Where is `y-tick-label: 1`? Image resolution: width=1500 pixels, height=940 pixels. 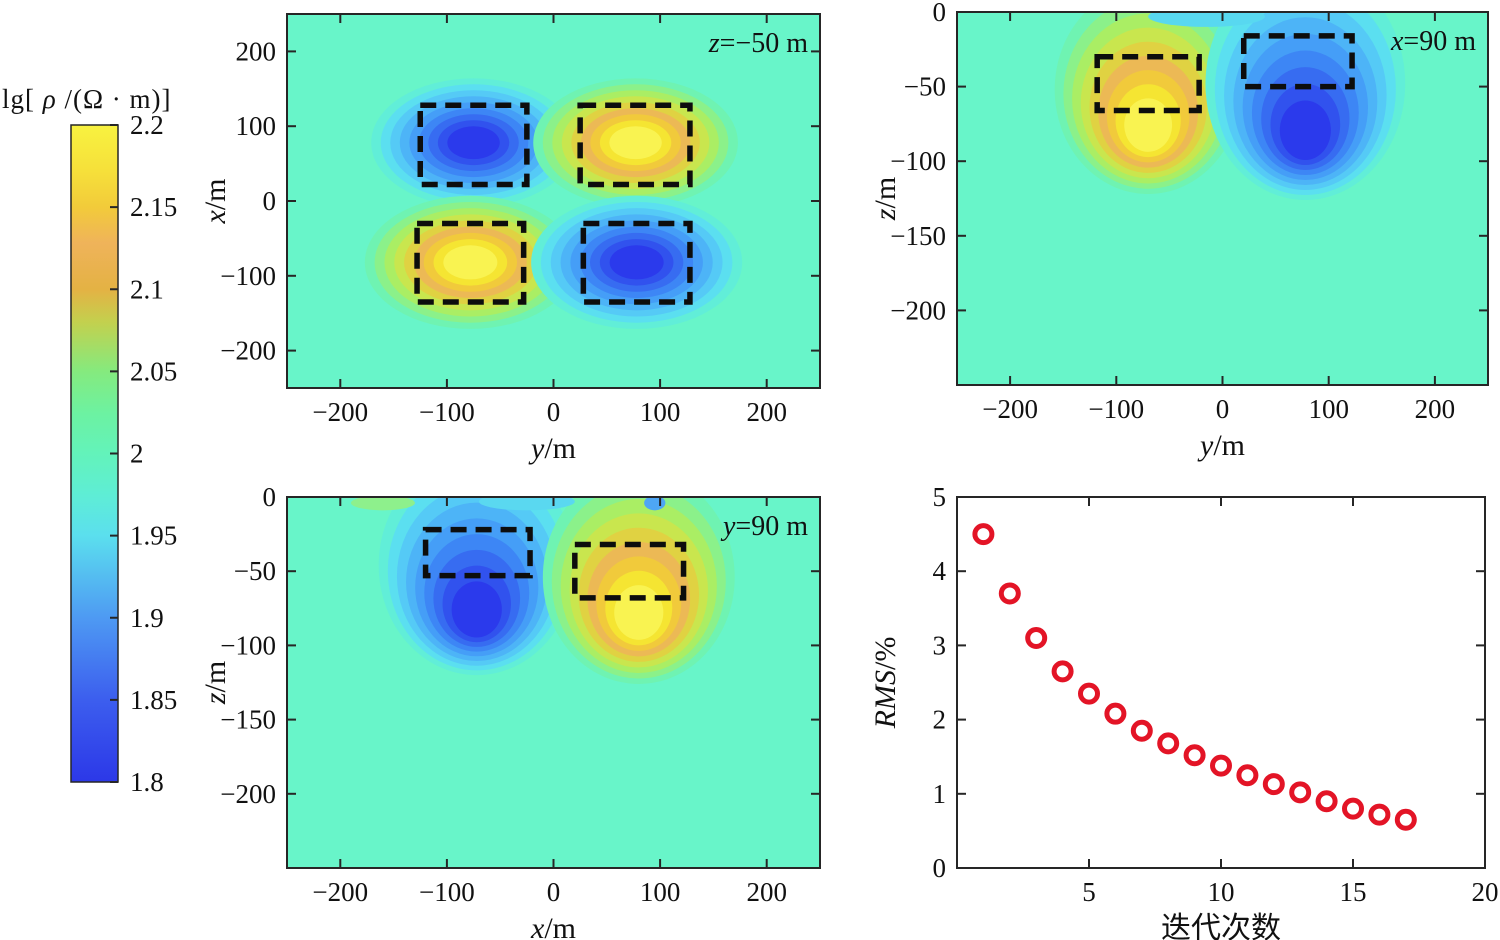
y-tick-label: 1 is located at coordinates (940, 794).